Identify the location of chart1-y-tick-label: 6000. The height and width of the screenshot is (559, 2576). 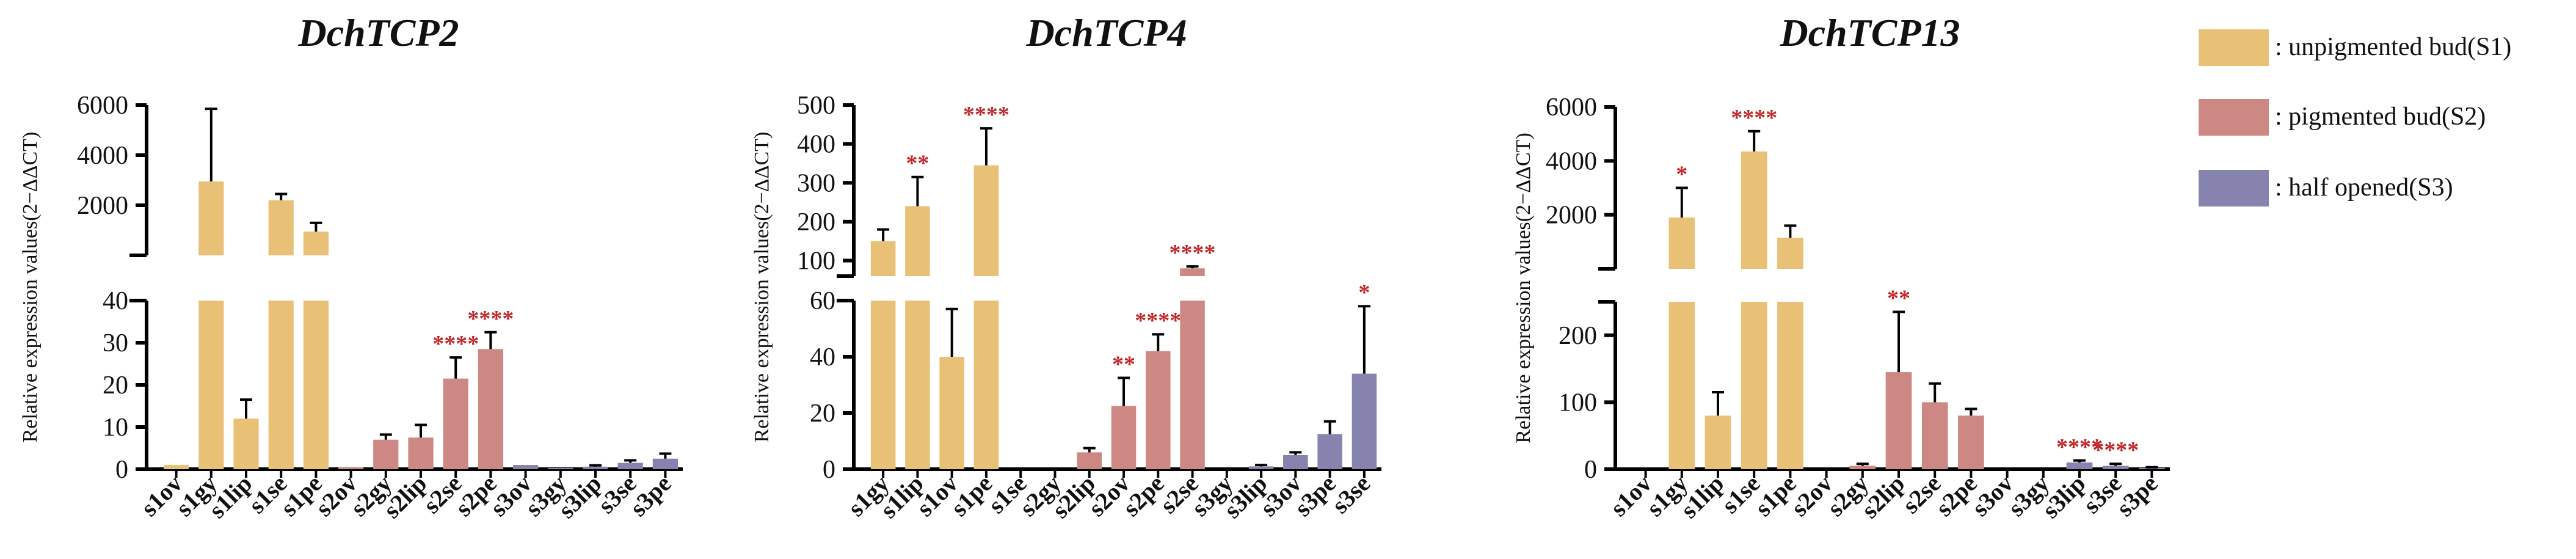
(102, 106).